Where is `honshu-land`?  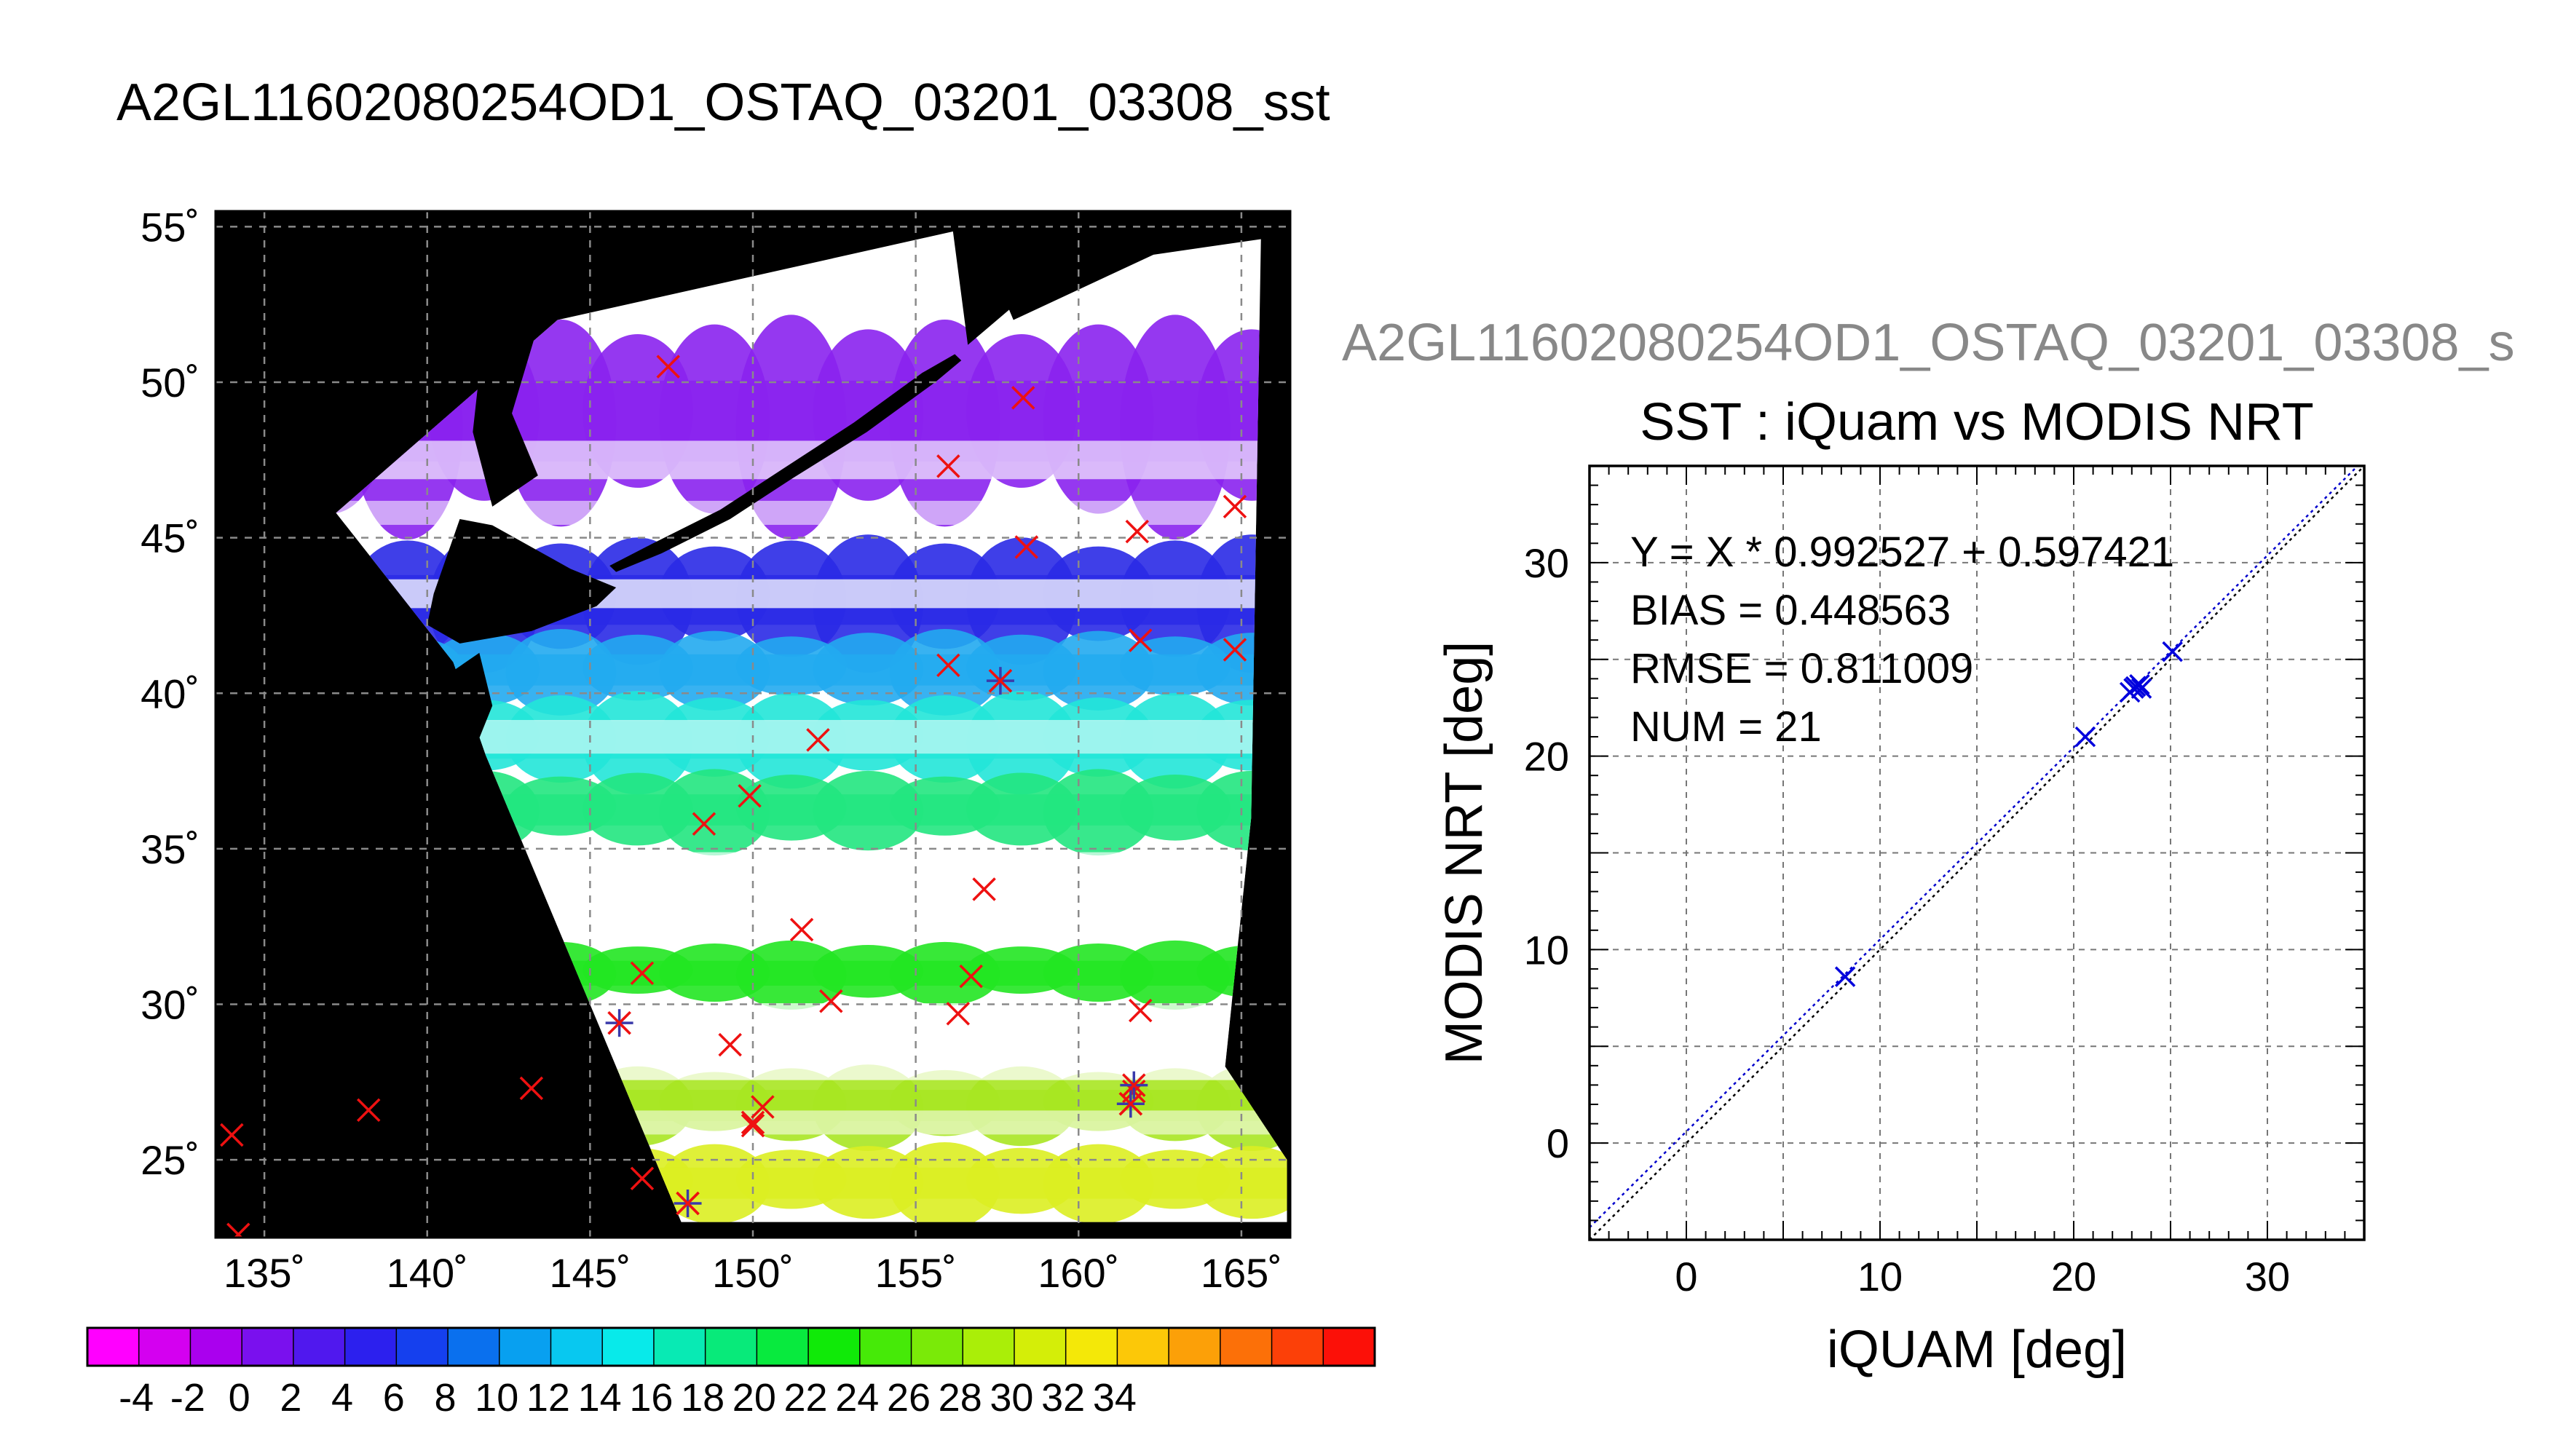
honshu-land is located at coordinates (354, 772).